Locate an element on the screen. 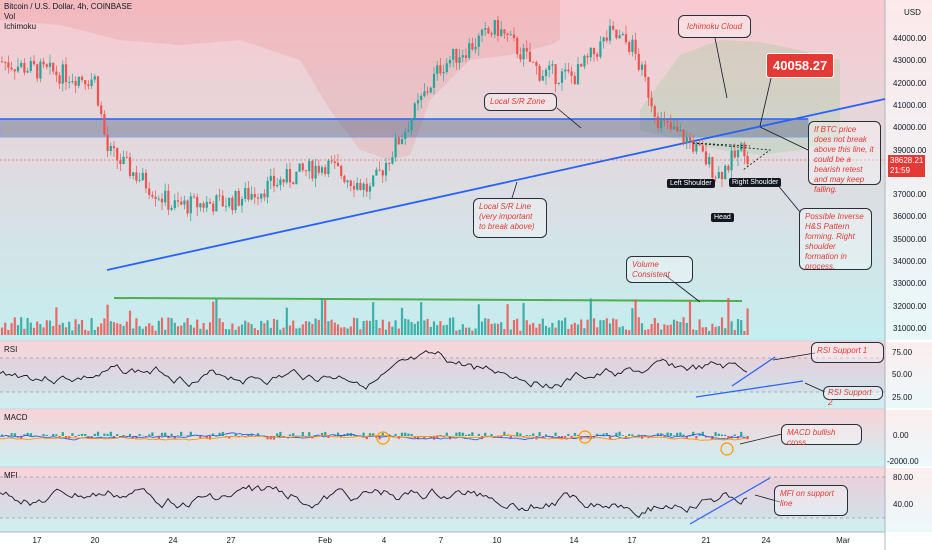 This screenshot has height=550, width=932. rsi-label: RSI is located at coordinates (11, 349).